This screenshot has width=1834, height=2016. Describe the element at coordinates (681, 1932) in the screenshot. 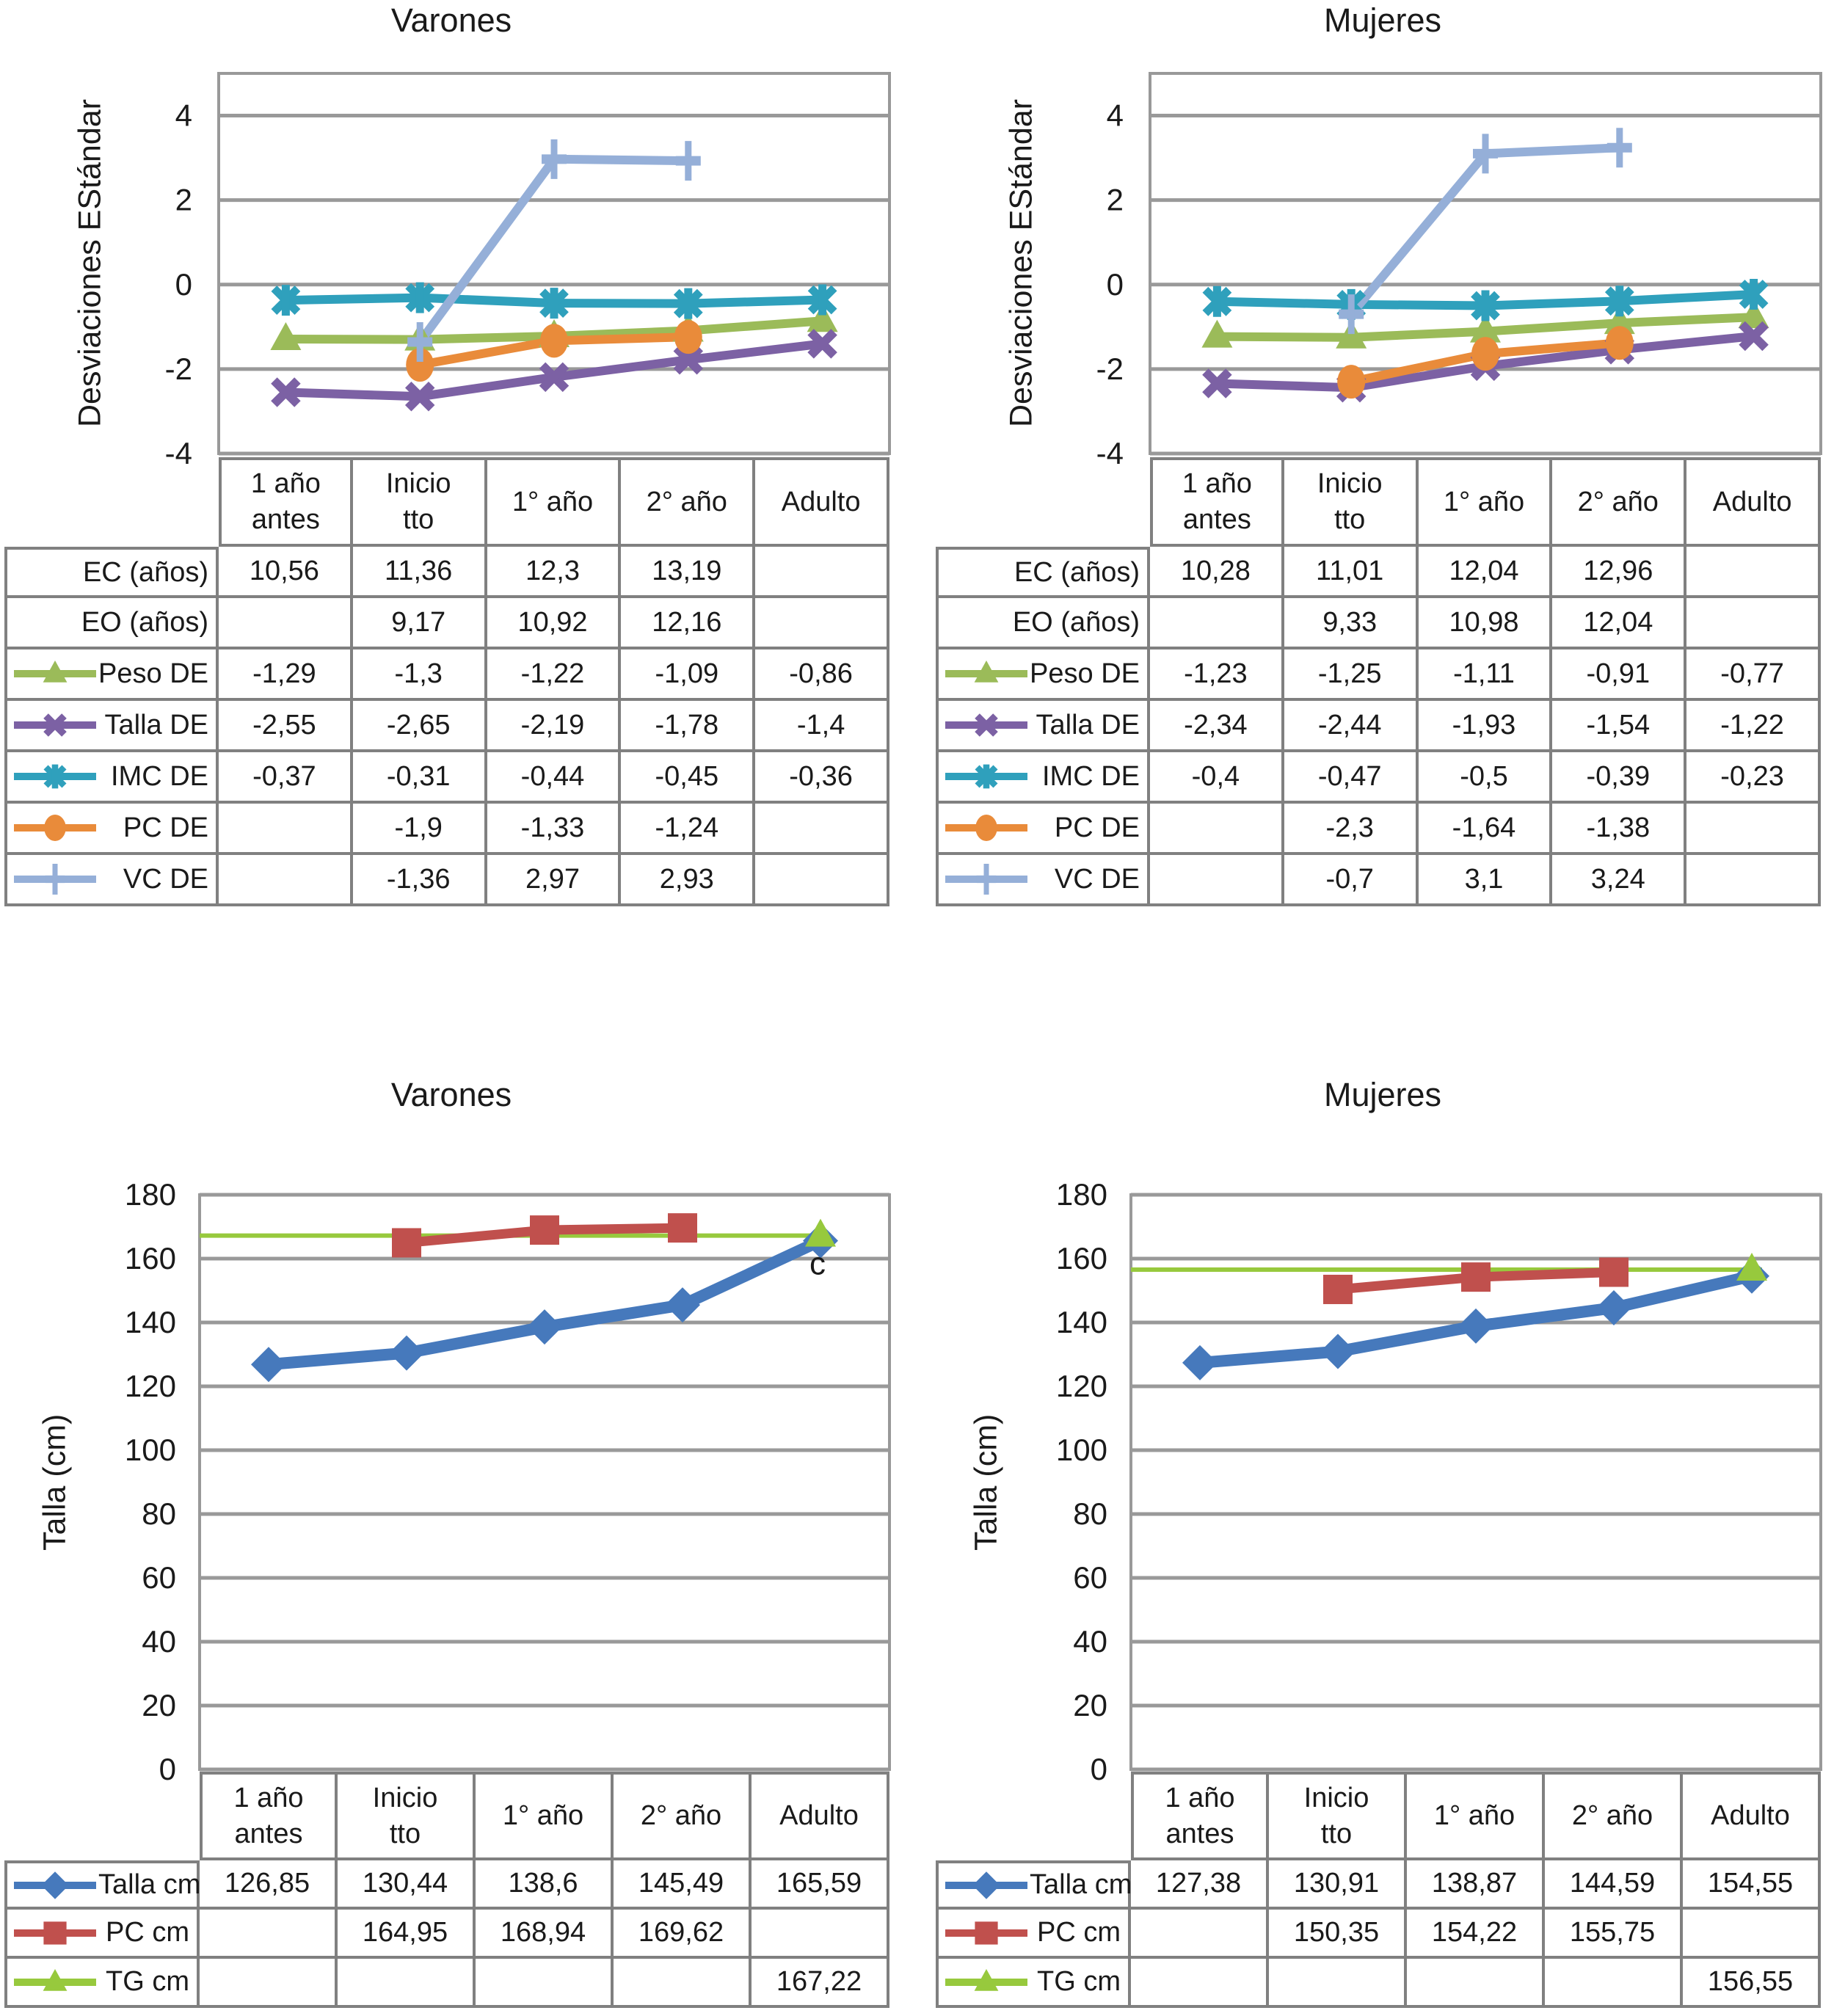

I see `table-cell-value: 169,62` at that location.